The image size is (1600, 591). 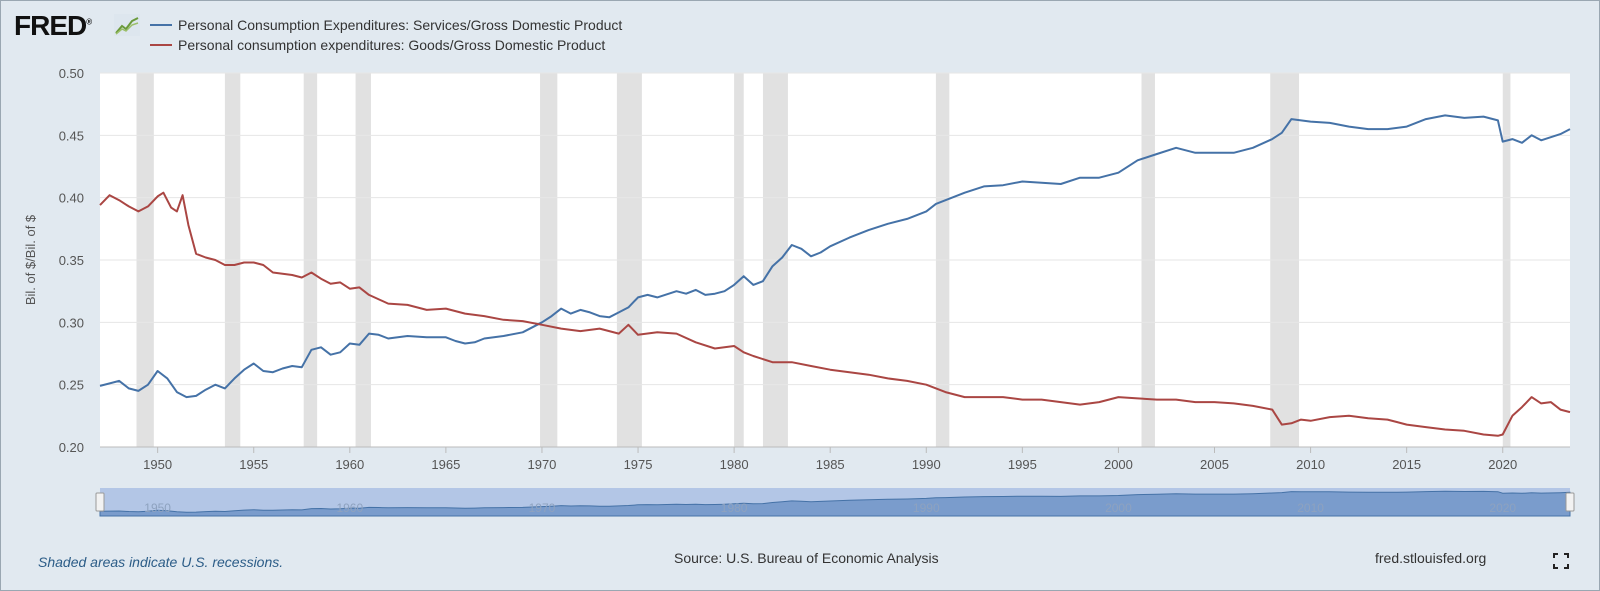 I want to click on x-tick-label: 2010, so click(x=1310, y=464).